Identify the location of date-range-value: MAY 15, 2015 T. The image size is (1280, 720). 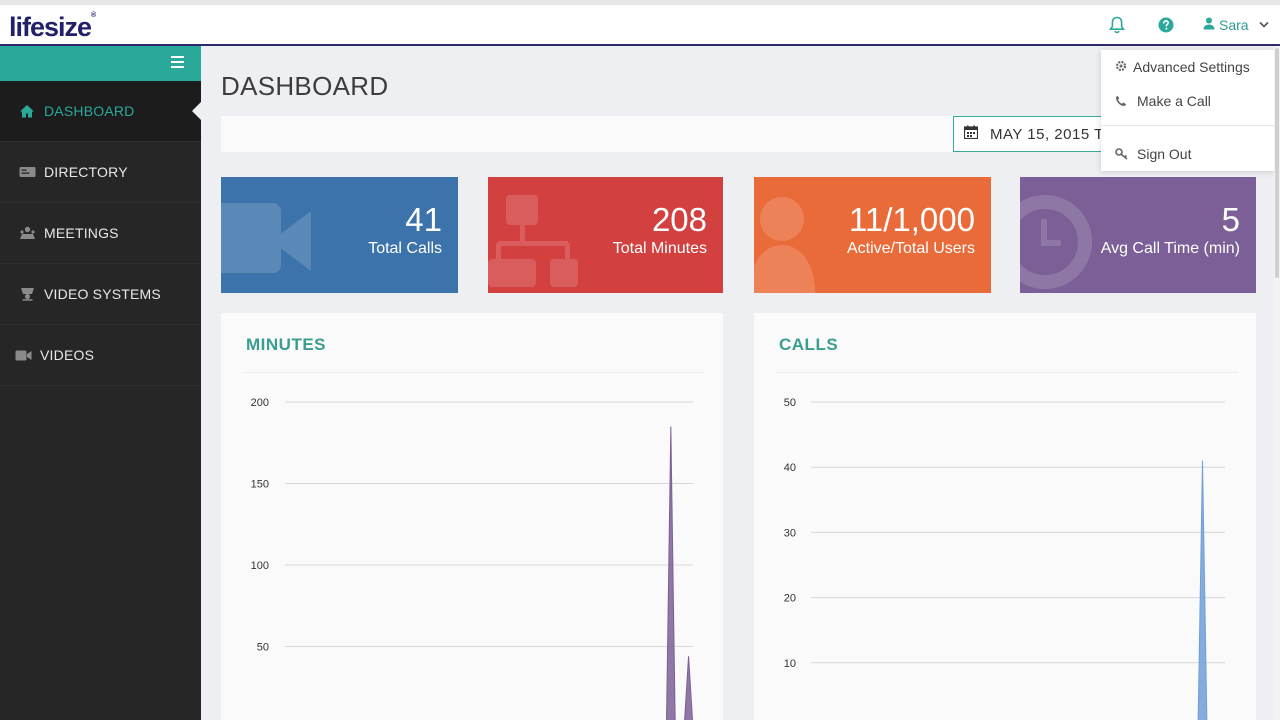
(1047, 134).